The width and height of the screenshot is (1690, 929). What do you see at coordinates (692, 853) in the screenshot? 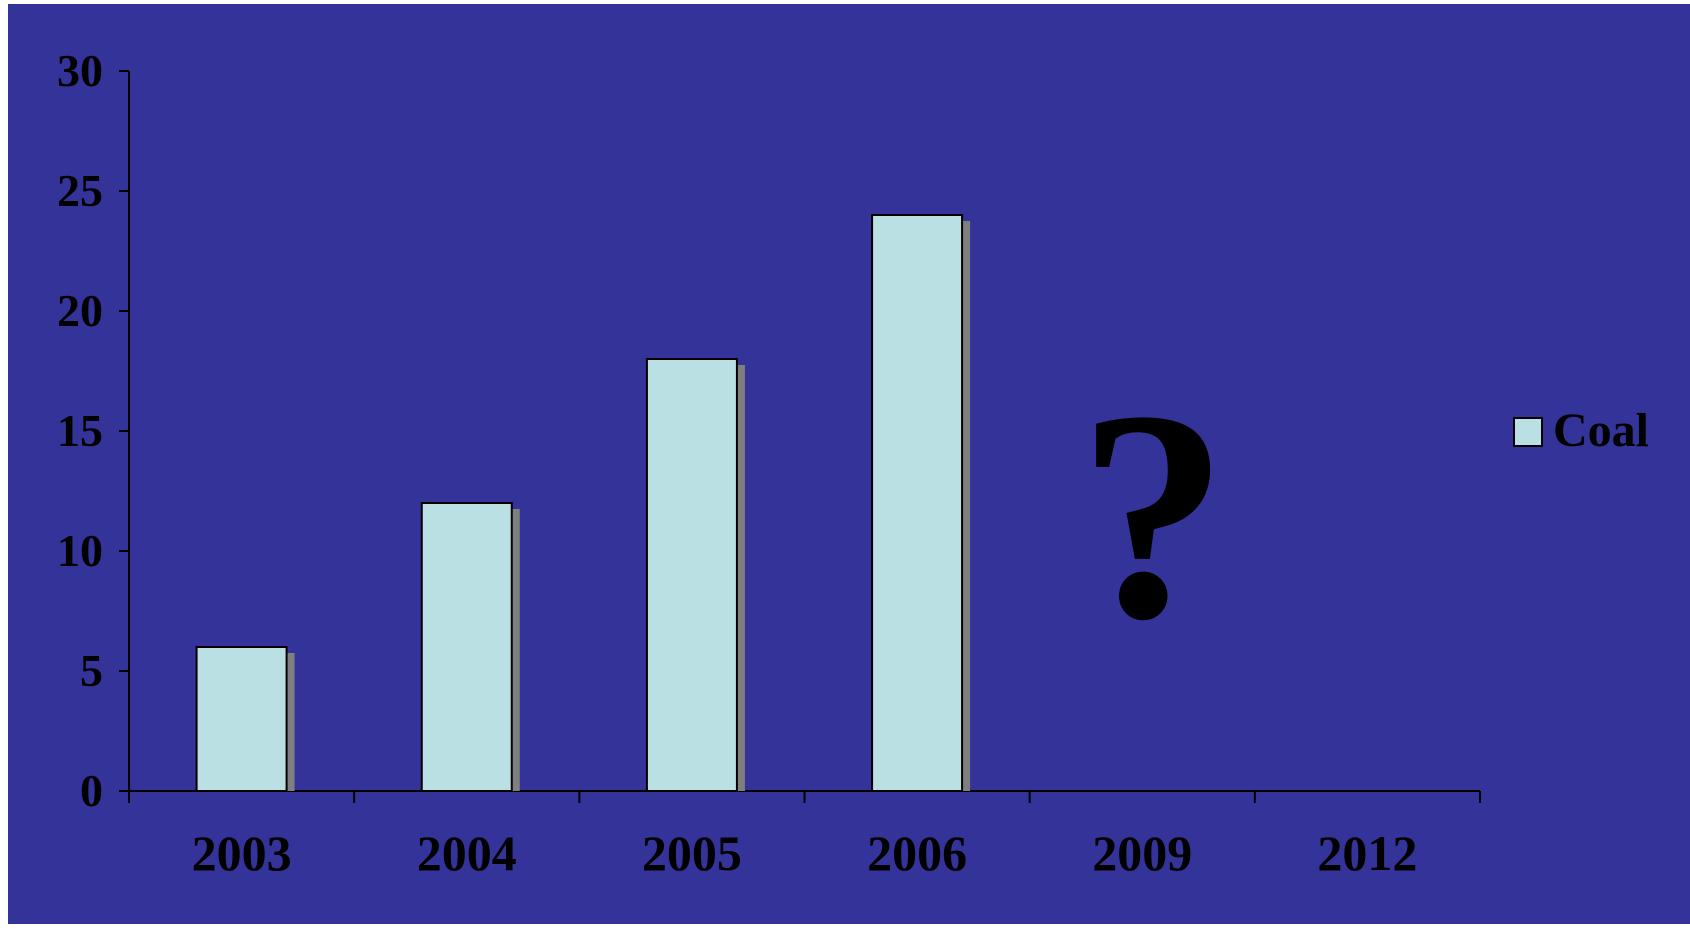
I see `x-tick-label: 2005` at bounding box center [692, 853].